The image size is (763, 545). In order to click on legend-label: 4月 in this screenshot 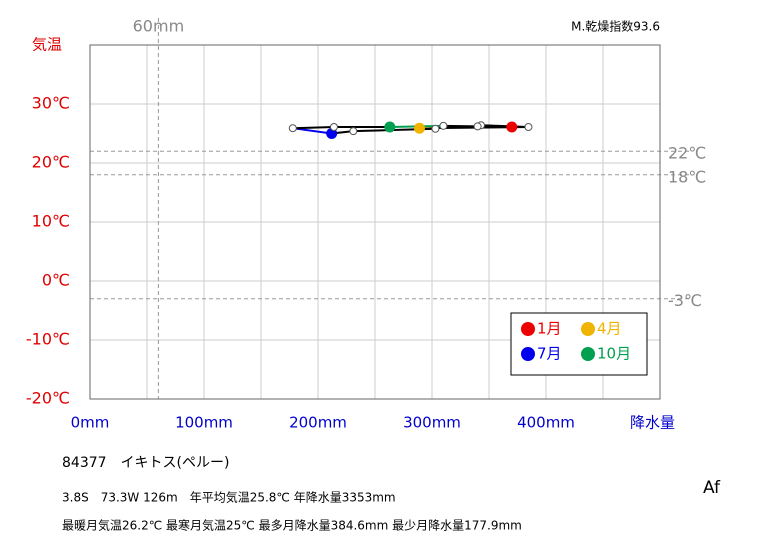, I will do `click(609, 329)`.